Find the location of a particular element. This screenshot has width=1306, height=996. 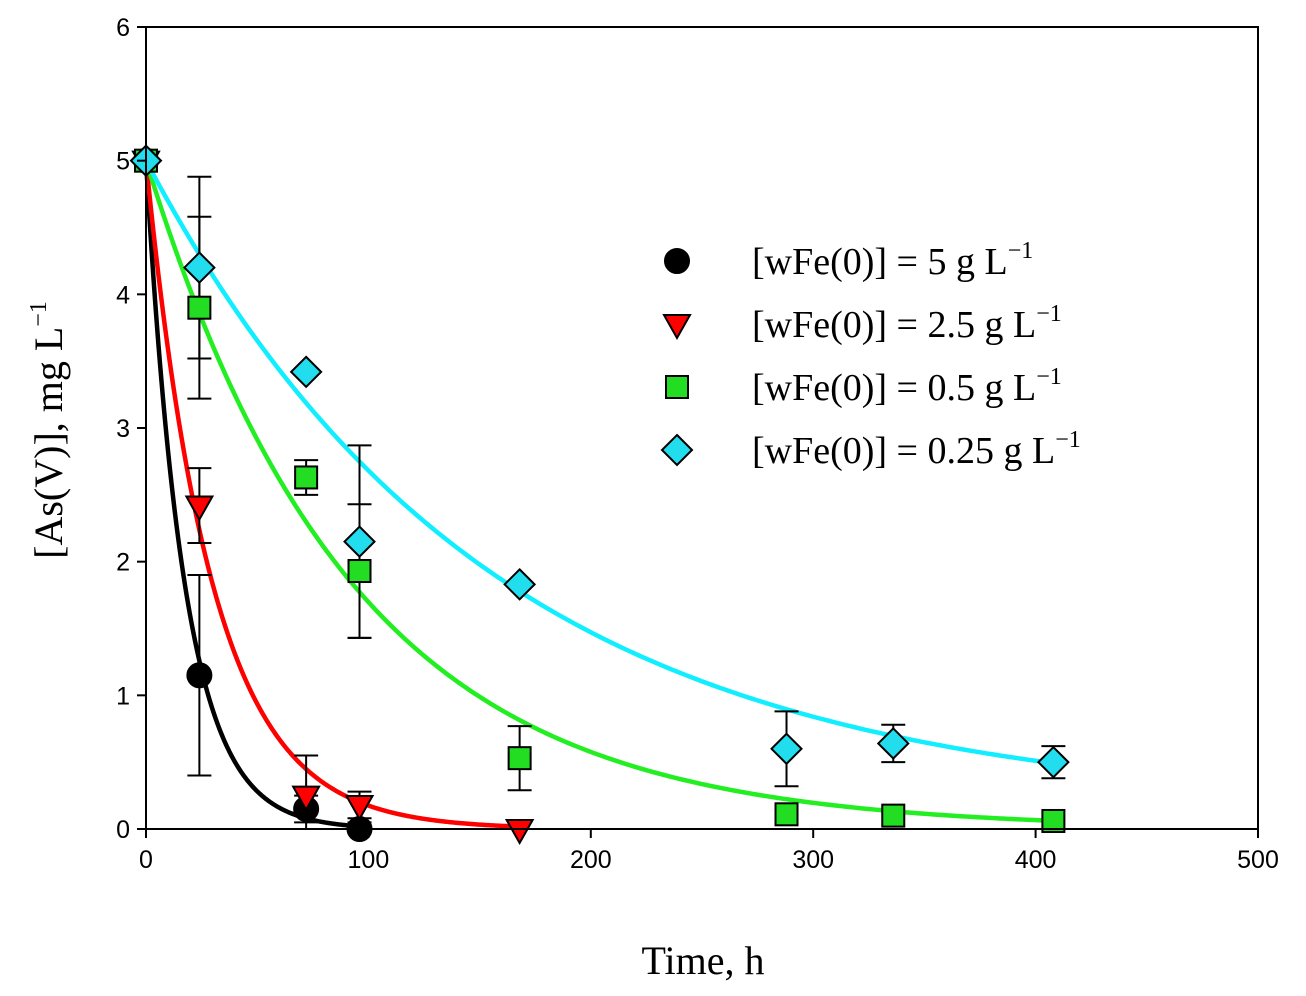

legend-label-main: [wFe(0)] = 5 g L is located at coordinates (880, 262).